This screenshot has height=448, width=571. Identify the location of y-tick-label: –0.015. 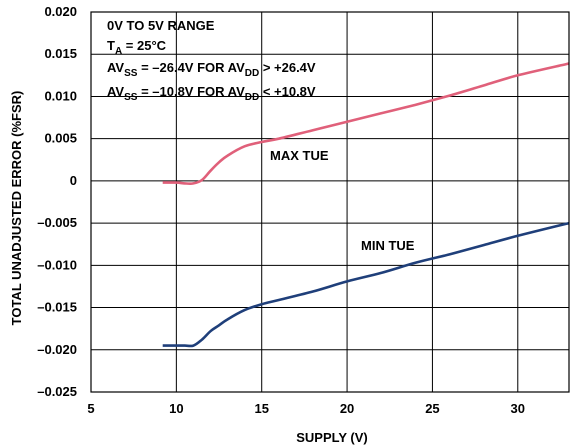
(57, 307).